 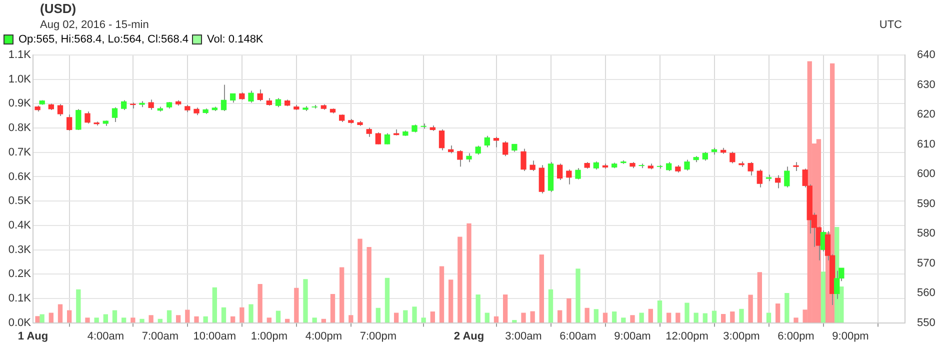 I want to click on x-tick-label: 3:00pm, so click(x=741, y=336).